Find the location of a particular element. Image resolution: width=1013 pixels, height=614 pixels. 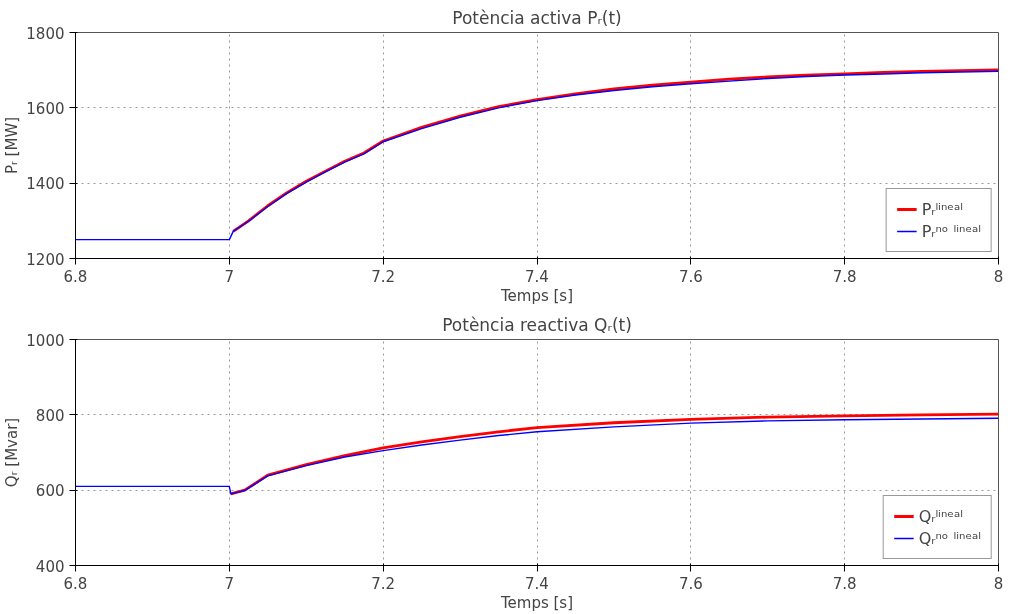

y-tick-label: 600 is located at coordinates (50, 491).